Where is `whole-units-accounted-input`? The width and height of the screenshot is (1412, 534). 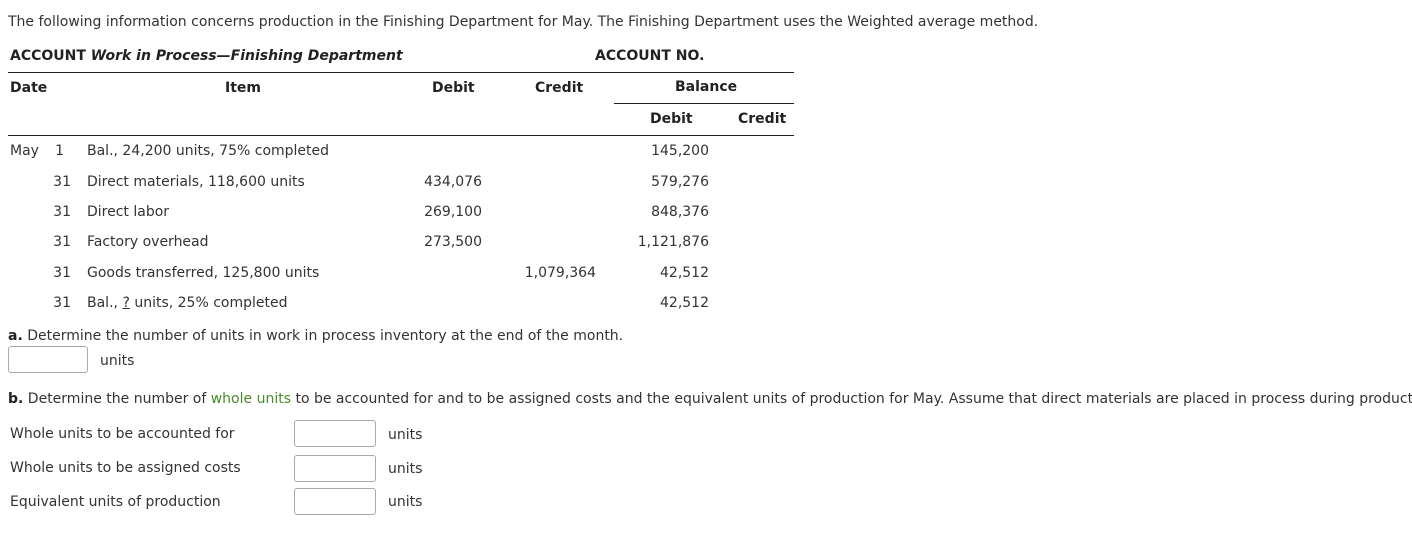 whole-units-accounted-input is located at coordinates (335, 433).